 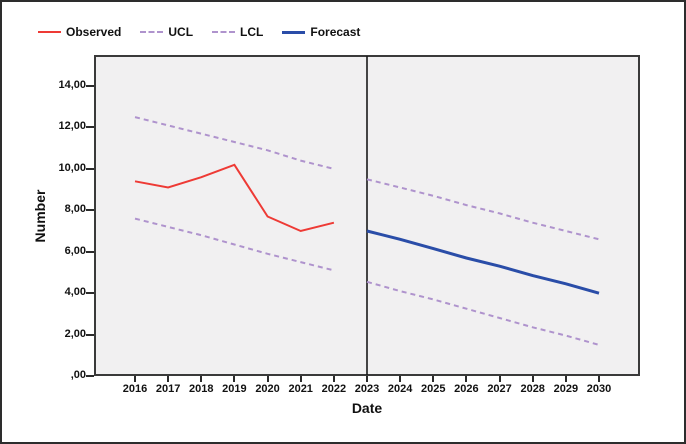 I want to click on legend-ucl-line-swatch-icon, so click(x=152, y=32).